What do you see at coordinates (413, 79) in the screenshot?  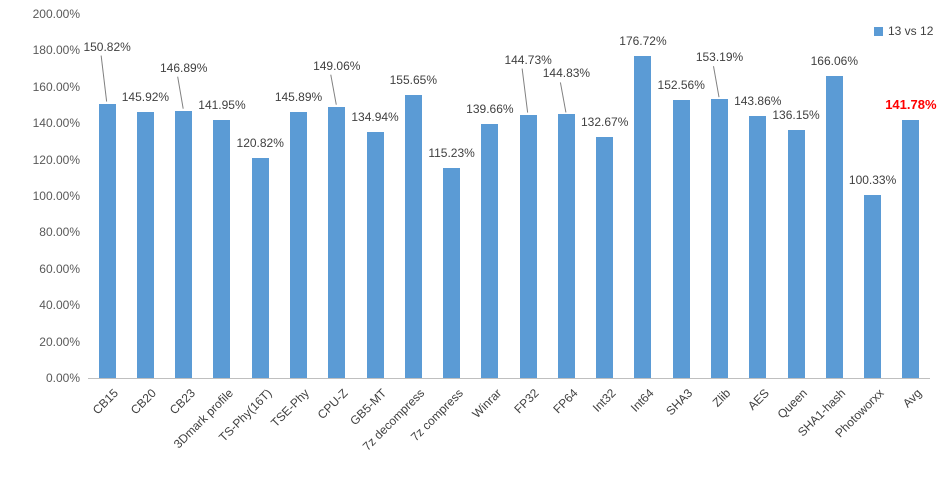 I see `value-label: 155.65%` at bounding box center [413, 79].